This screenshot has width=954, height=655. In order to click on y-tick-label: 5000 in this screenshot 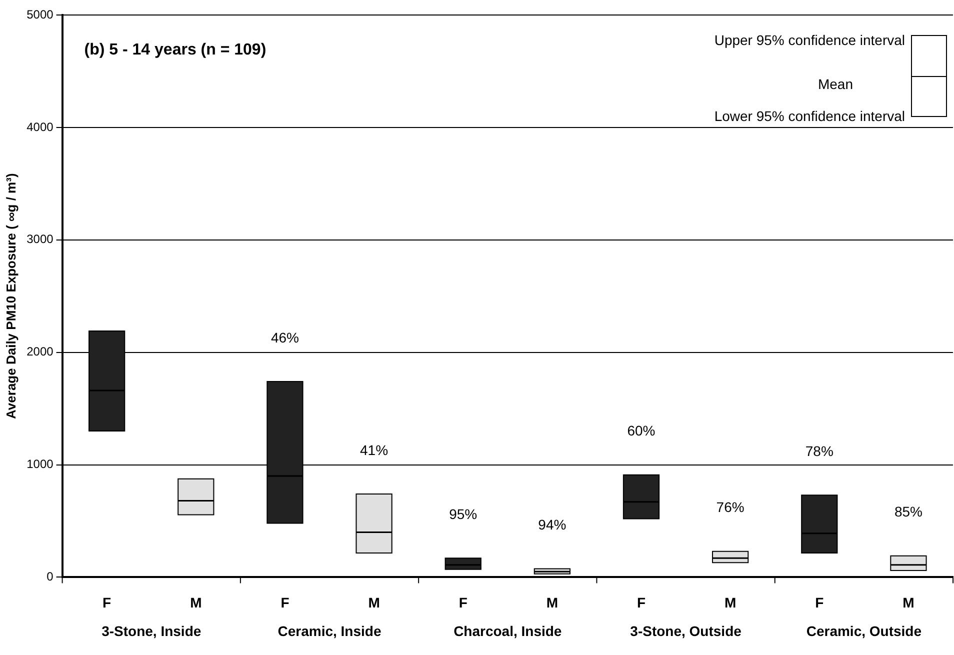, I will do `click(40, 14)`.